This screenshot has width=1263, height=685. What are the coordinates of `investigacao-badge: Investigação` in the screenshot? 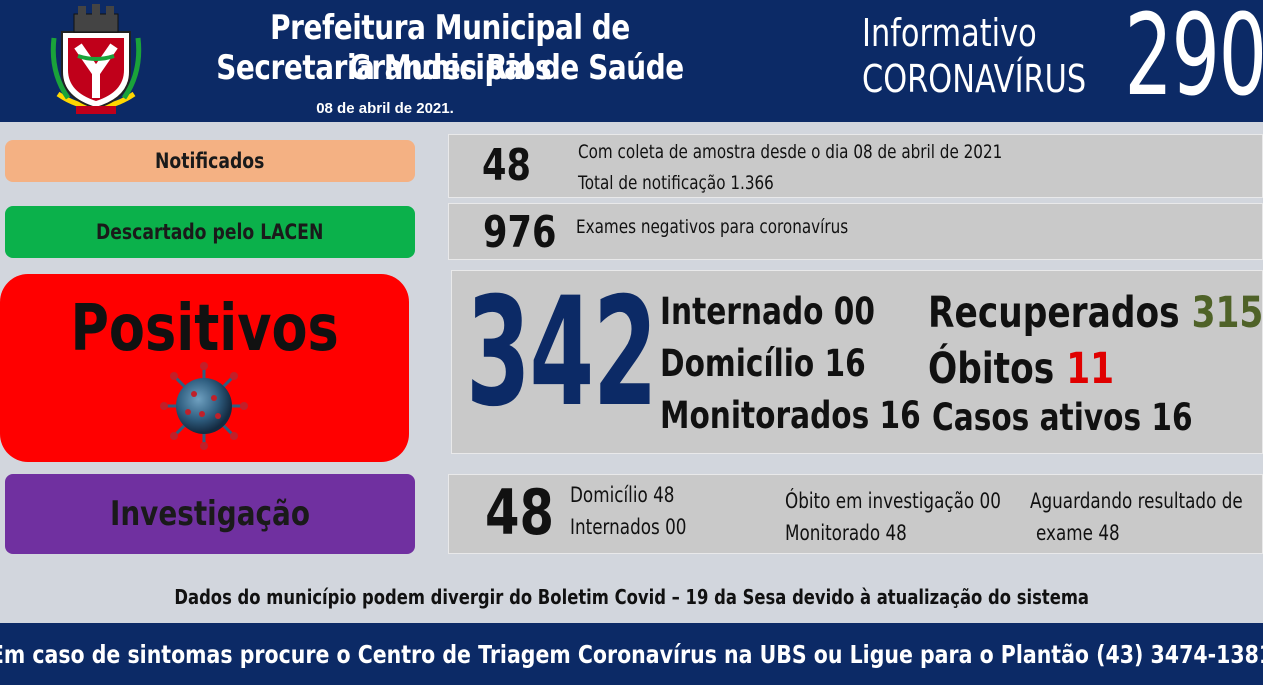 It's located at (210, 514).